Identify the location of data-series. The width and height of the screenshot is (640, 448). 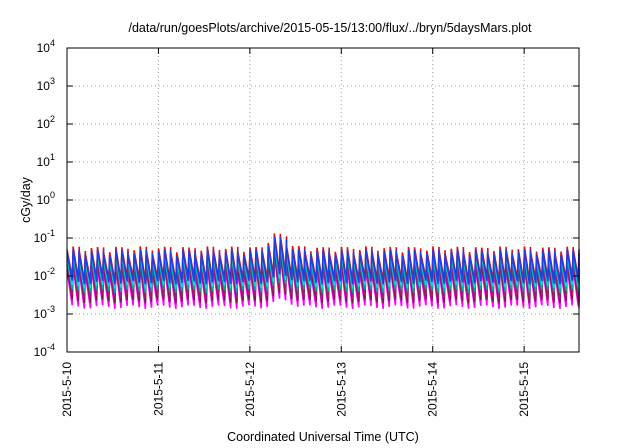
(323, 271).